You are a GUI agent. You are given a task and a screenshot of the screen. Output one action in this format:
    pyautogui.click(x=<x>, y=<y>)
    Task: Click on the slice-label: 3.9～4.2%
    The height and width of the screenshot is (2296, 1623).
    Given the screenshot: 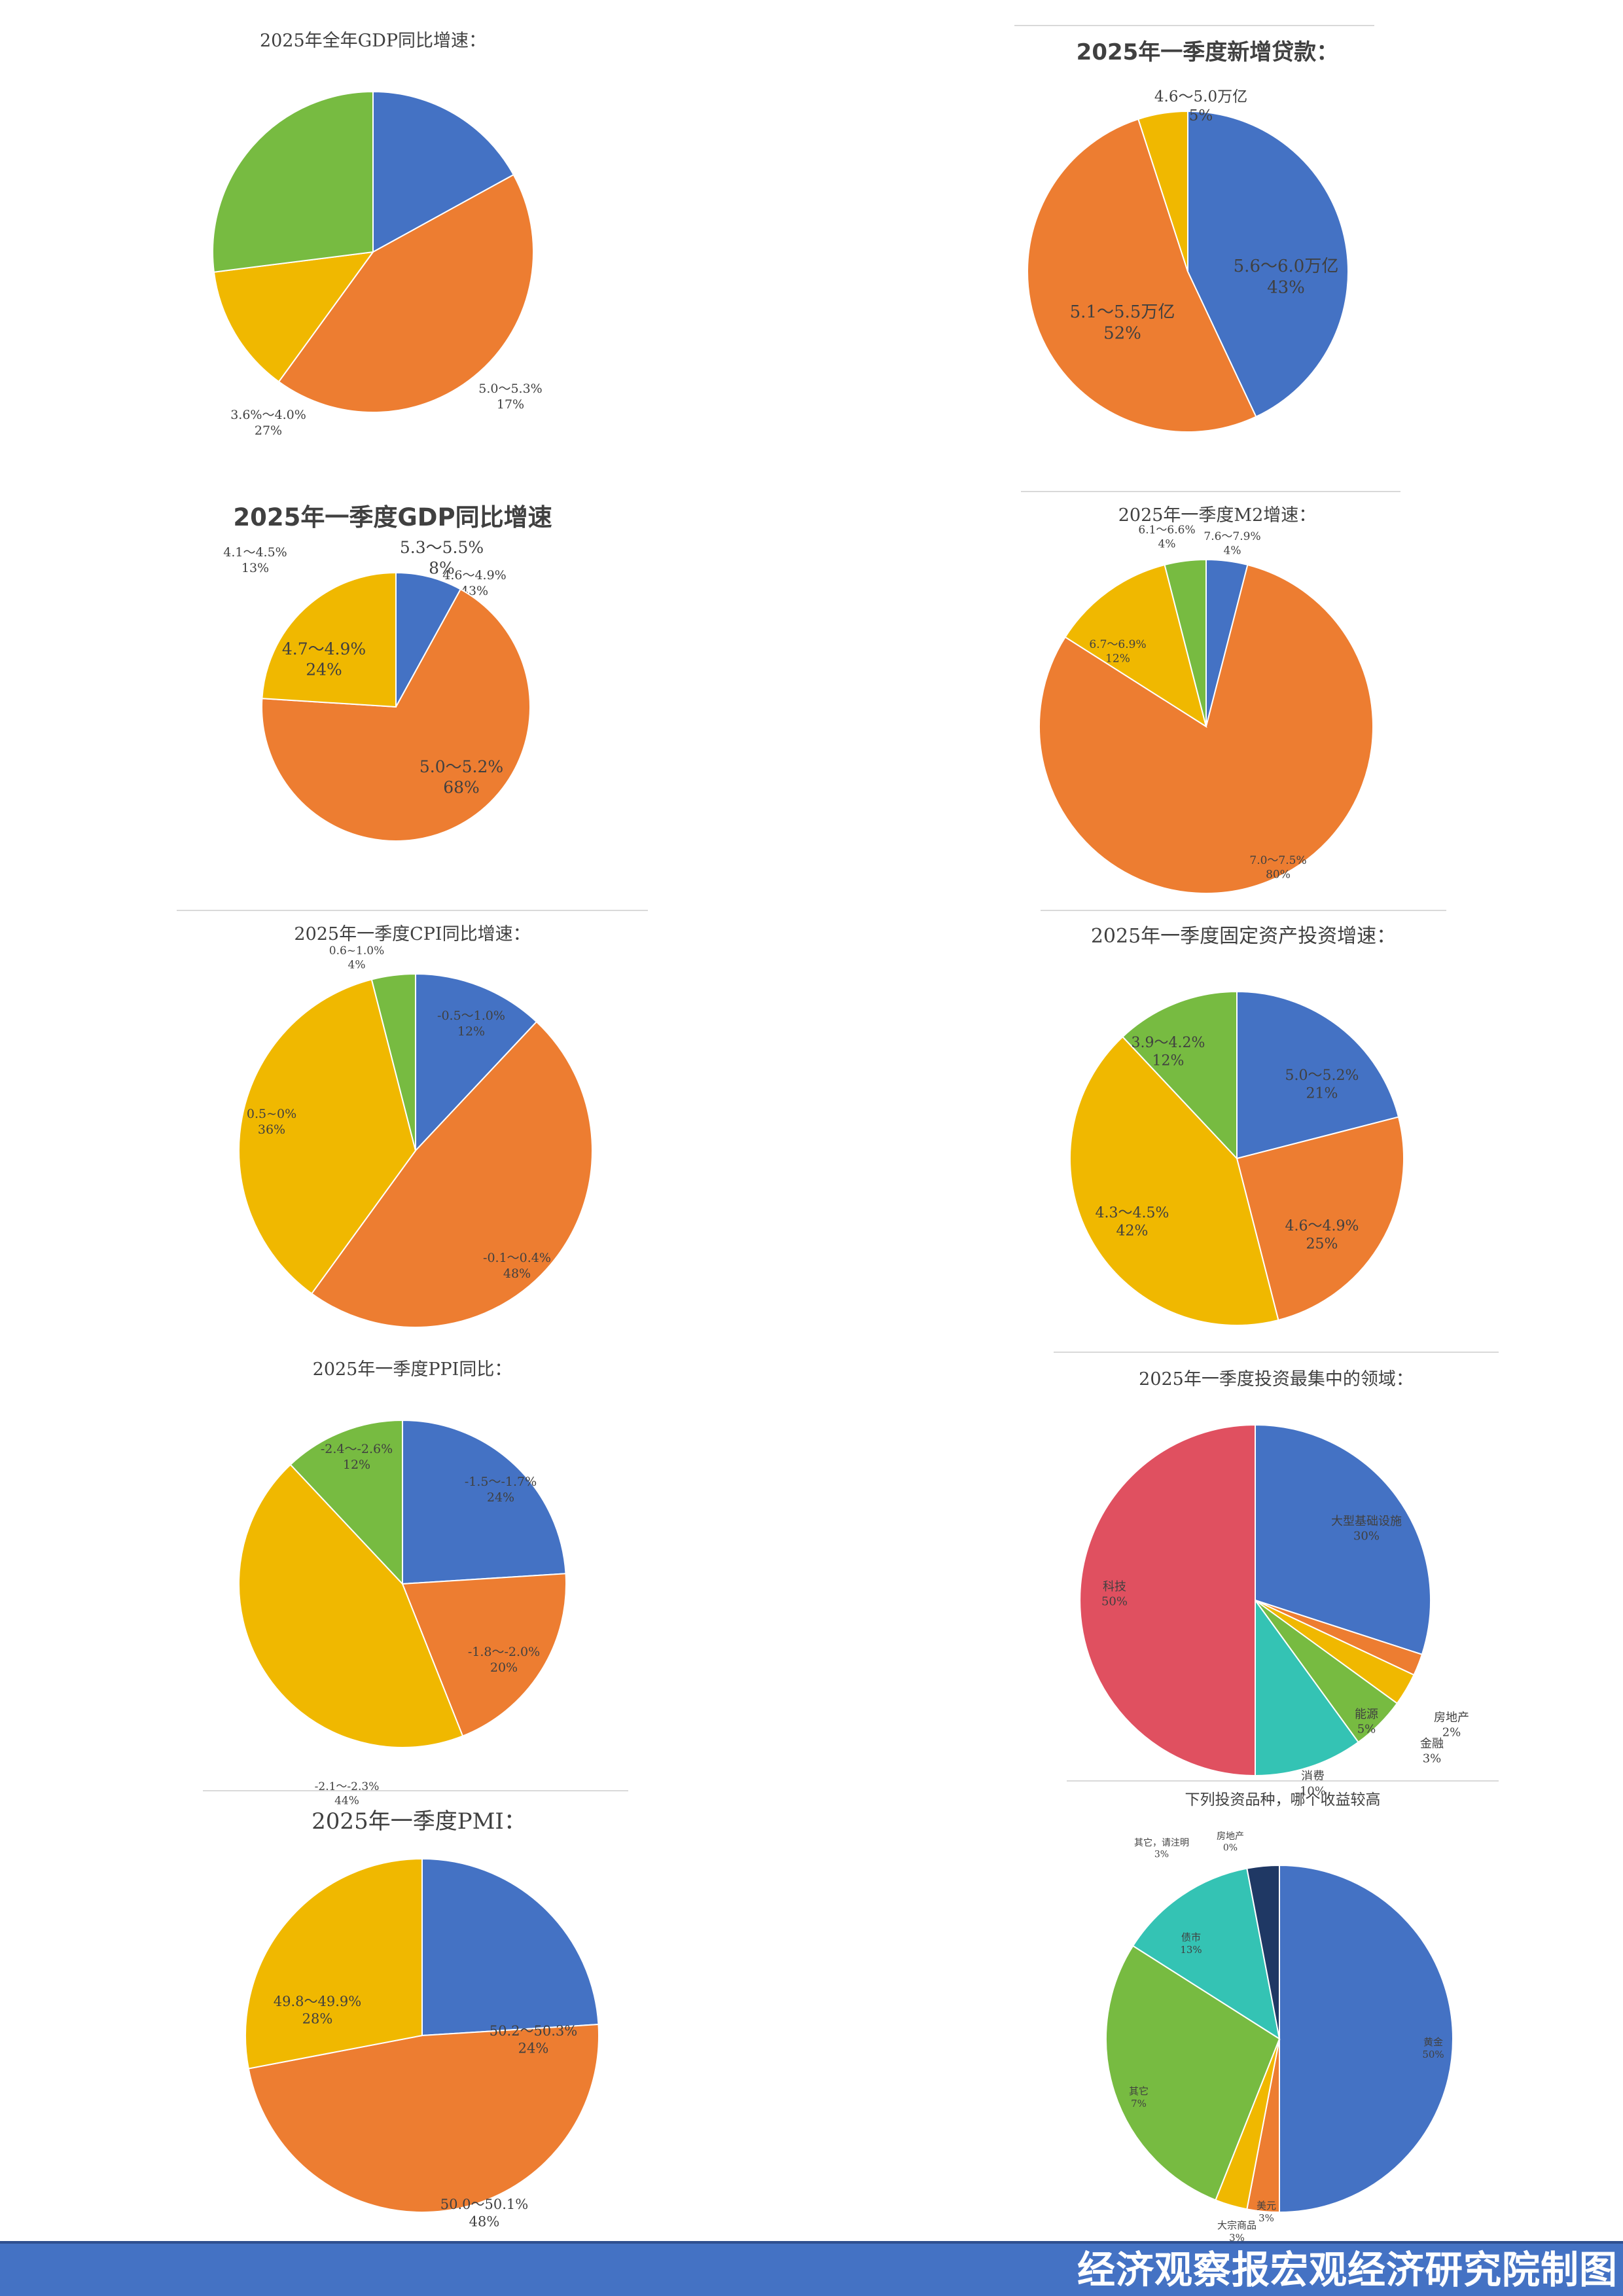 What is the action you would take?
    pyautogui.click(x=1168, y=1043)
    